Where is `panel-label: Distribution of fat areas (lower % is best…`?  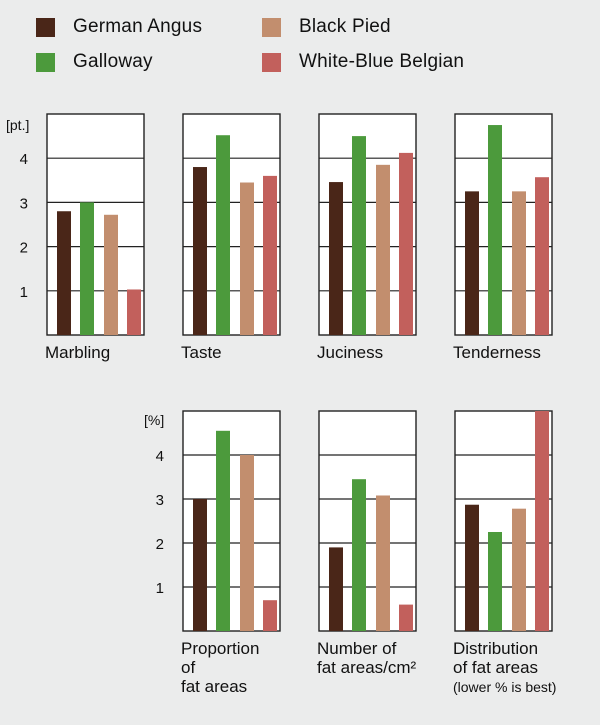 panel-label: Distribution of fat areas (lower % is best… is located at coordinates (504, 667).